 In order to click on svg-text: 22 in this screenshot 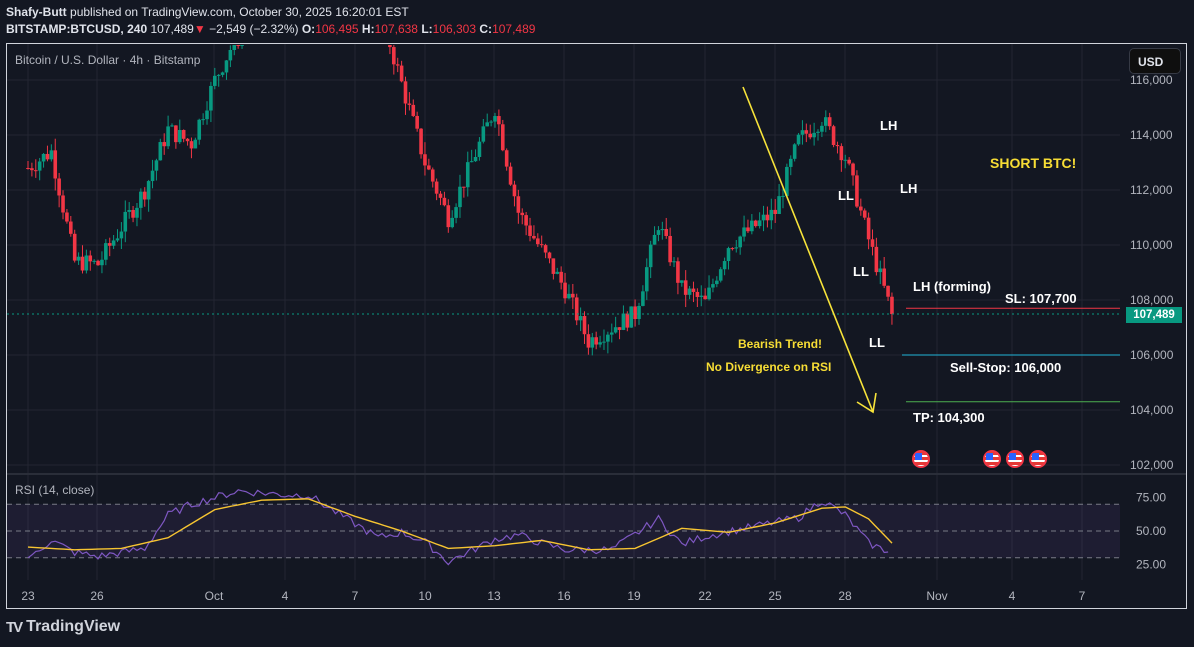, I will do `click(705, 596)`.